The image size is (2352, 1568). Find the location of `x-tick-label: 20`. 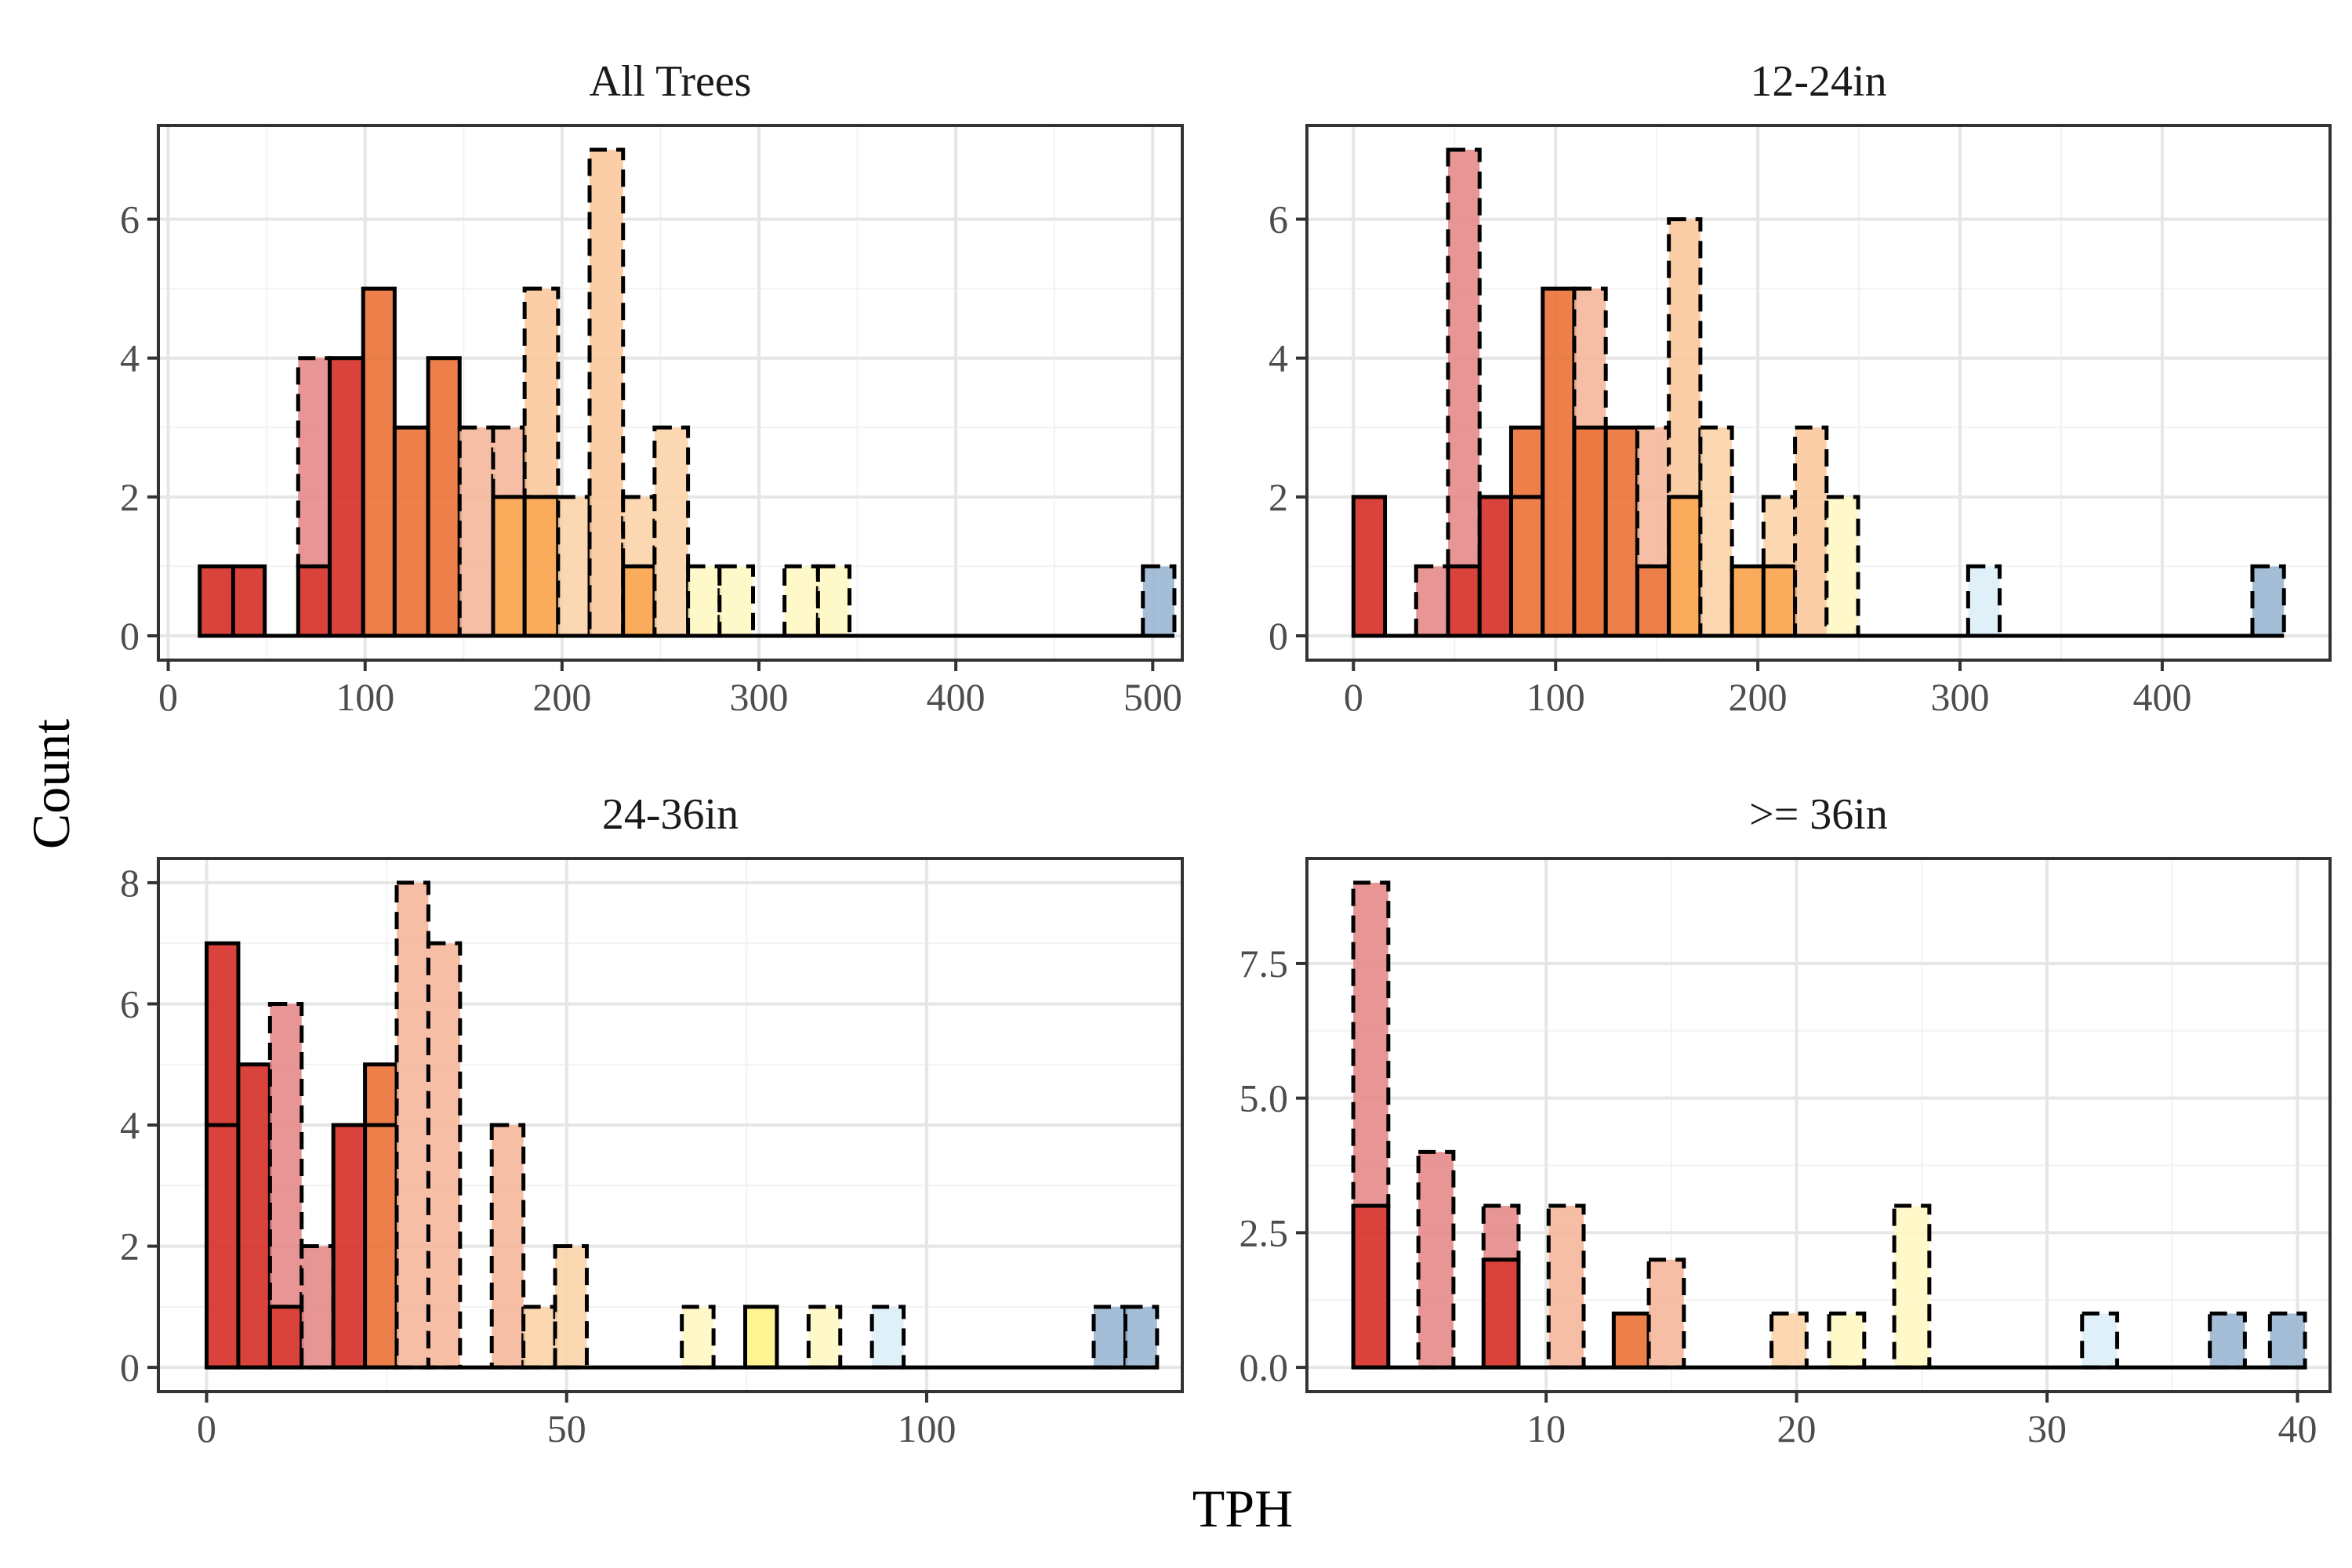

x-tick-label: 20 is located at coordinates (1797, 1428).